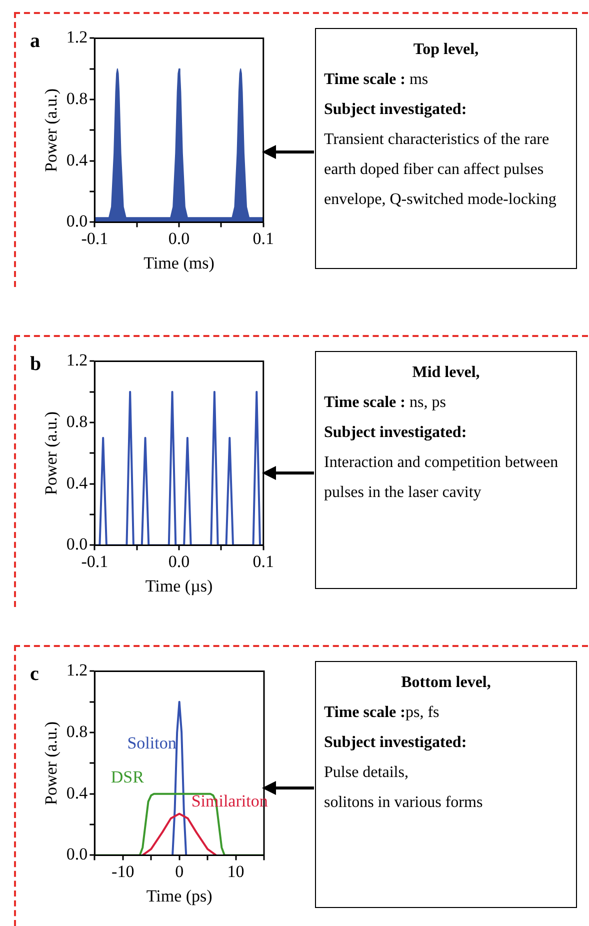  I want to click on text: Time scale :ps, fs, so click(382, 713).